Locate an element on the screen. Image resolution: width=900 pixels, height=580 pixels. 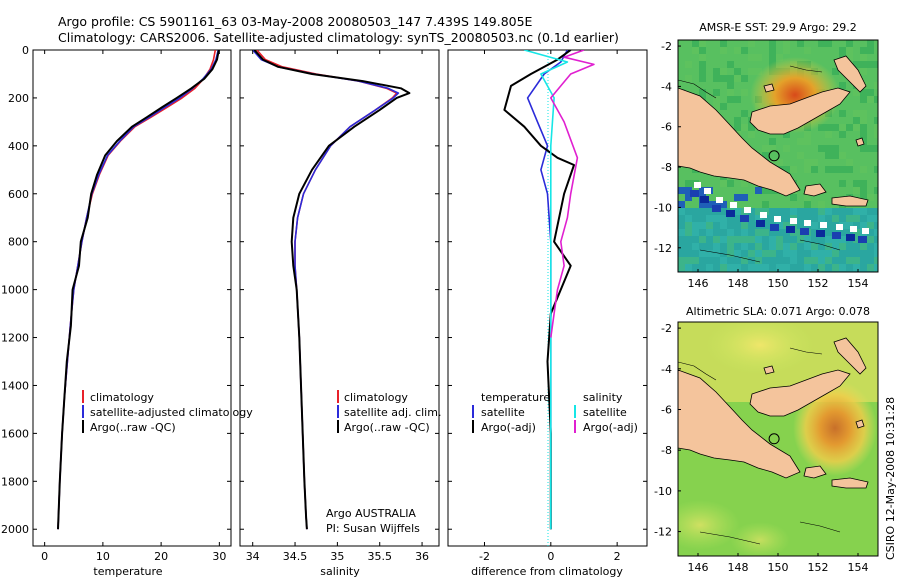
land-mass is located at coordinates (850, 201).